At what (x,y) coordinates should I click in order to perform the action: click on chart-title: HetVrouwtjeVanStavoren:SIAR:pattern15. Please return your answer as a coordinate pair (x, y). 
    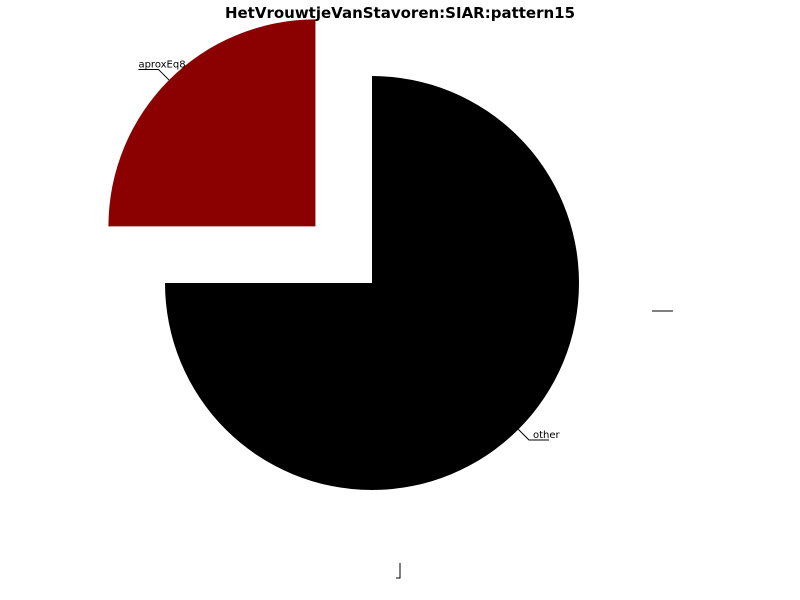
    Looking at the image, I should click on (400, 13).